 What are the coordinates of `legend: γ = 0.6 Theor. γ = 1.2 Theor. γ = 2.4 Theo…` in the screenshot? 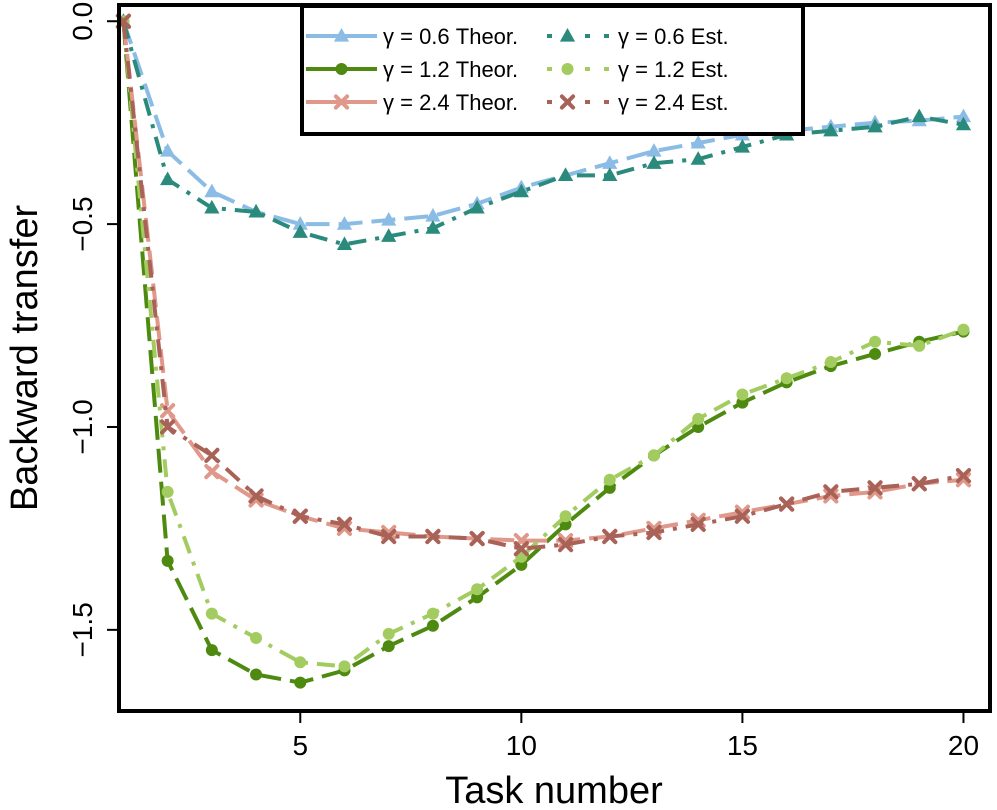 It's located at (552, 70).